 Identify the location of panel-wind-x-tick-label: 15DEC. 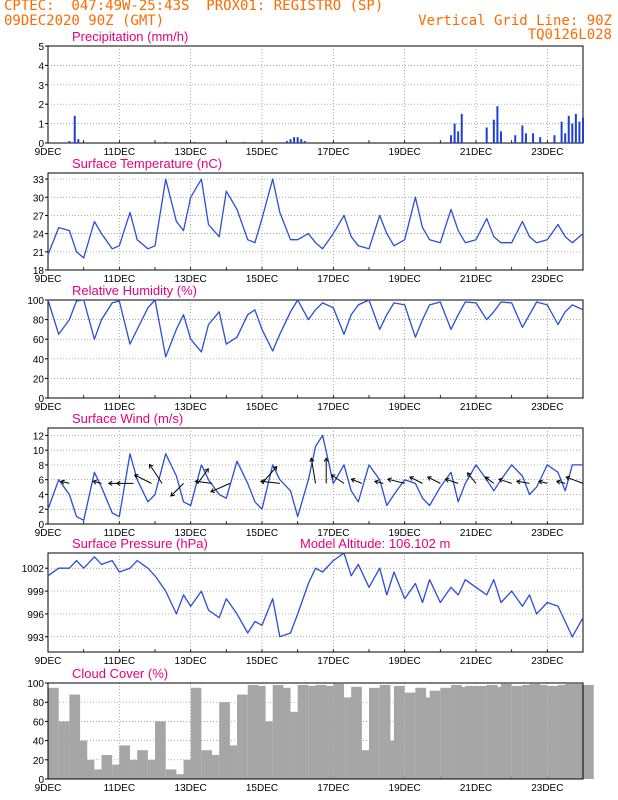
(262, 533).